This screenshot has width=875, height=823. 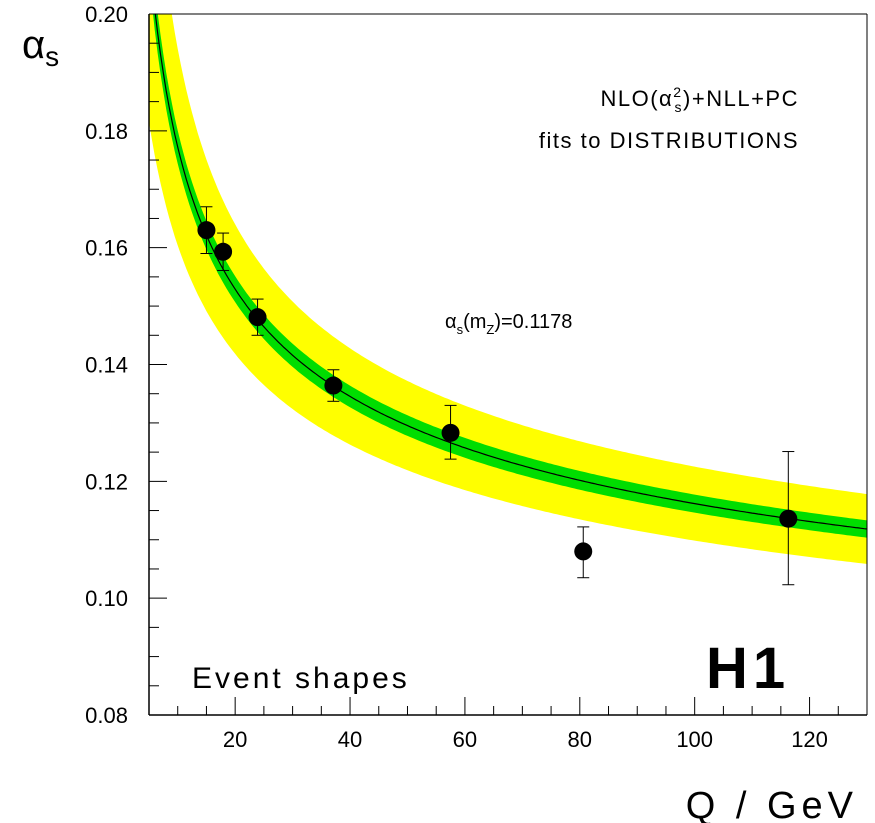 I want to click on experiment-logo-text: H1, so click(x=748, y=668).